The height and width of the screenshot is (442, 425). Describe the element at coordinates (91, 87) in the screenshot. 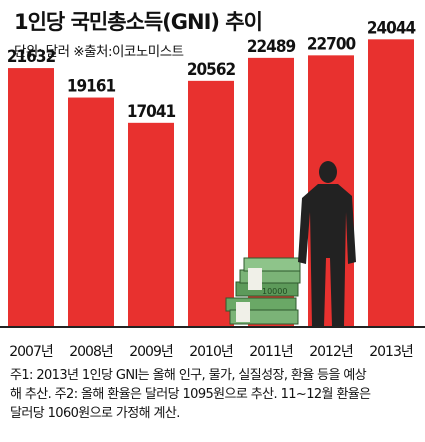

I see `data-label: 19161` at that location.